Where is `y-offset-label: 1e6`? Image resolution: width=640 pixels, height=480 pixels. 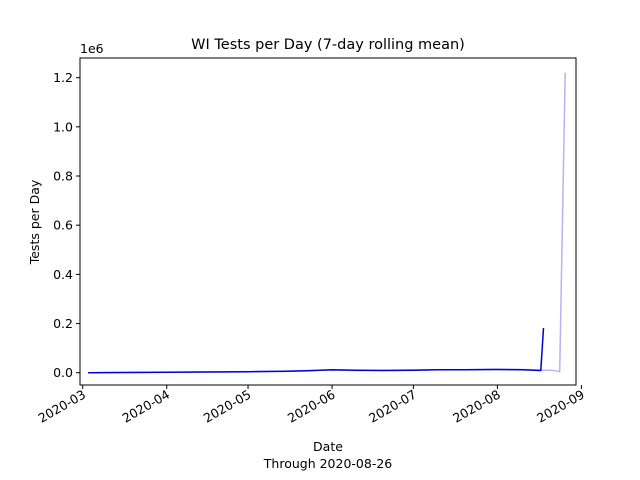
y-offset-label: 1e6 is located at coordinates (92, 48).